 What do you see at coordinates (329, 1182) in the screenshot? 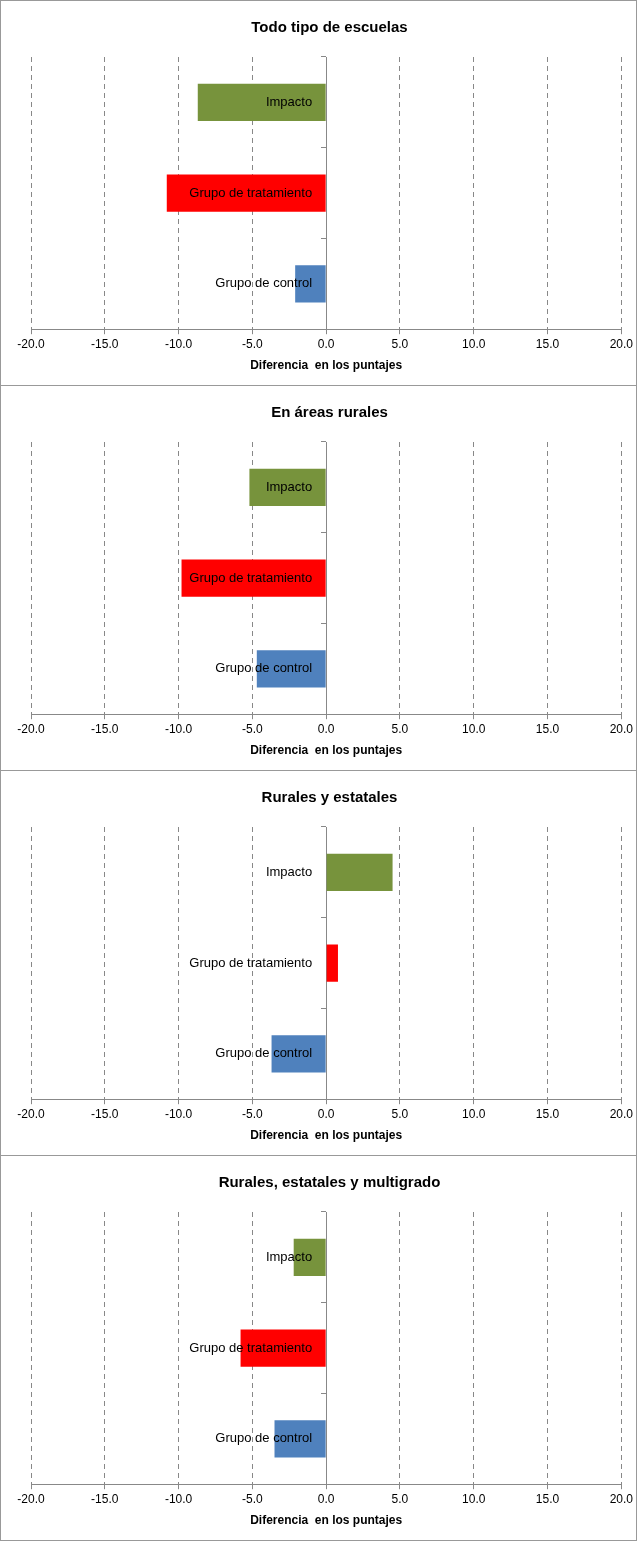
I see `chart-title: Rurales, estatales y multigrado` at bounding box center [329, 1182].